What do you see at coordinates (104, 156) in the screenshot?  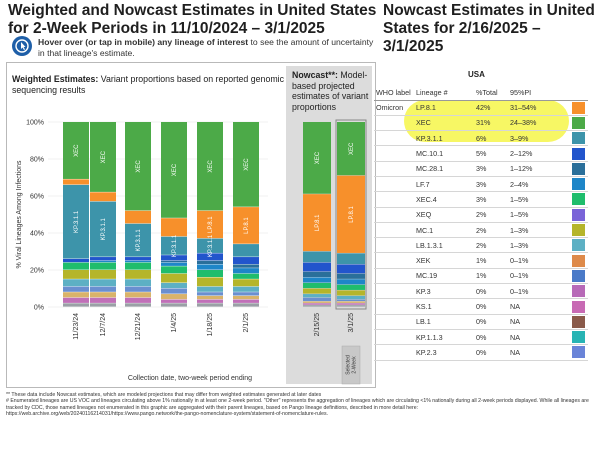 I see `bar-data-label: XEC` at bounding box center [104, 156].